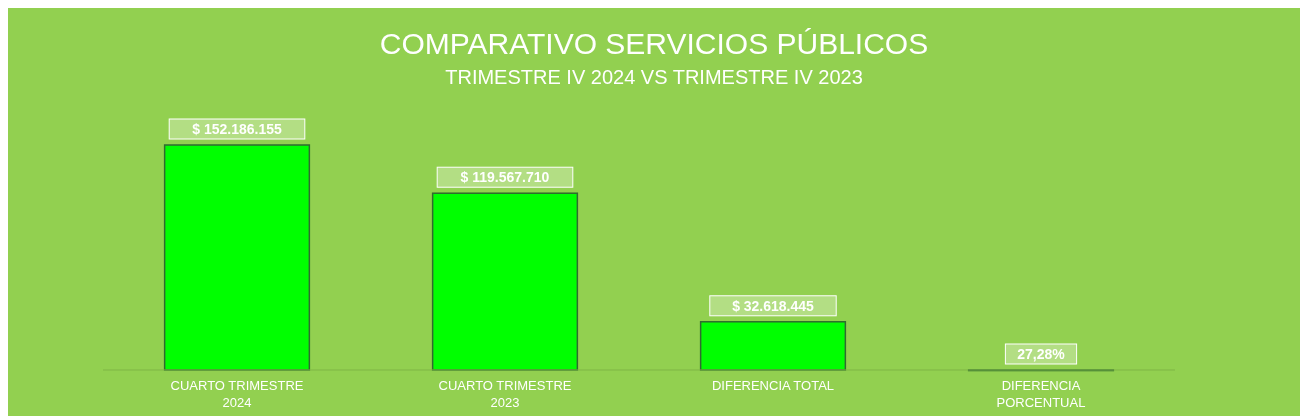 This screenshot has height=420, width=1309. I want to click on x-tick-label: DIFERENCIA PORCENTUAL, so click(1041, 394).